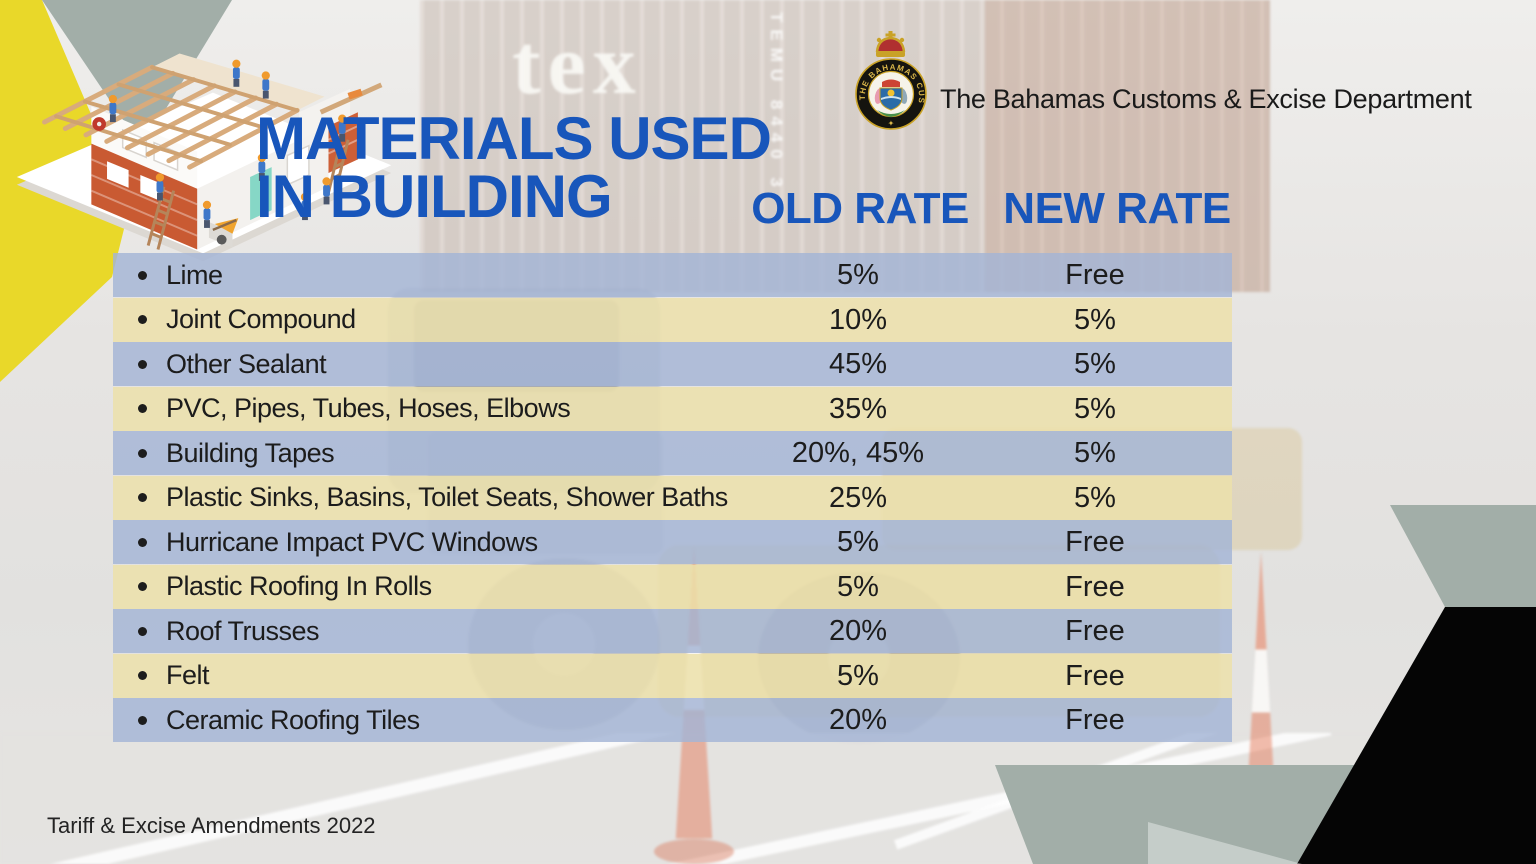 This screenshot has width=1536, height=864. What do you see at coordinates (672, 453) in the screenshot?
I see `table-row: Building Tapes 20%, 45% 5%` at bounding box center [672, 453].